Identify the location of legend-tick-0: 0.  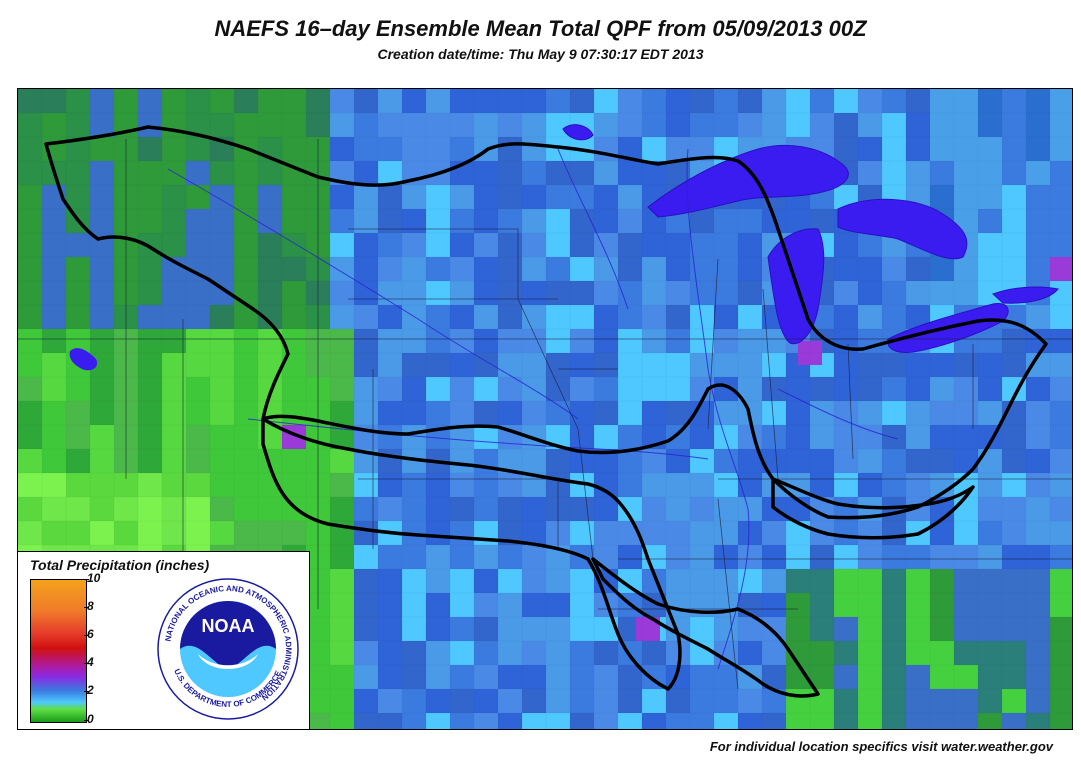
(90, 719).